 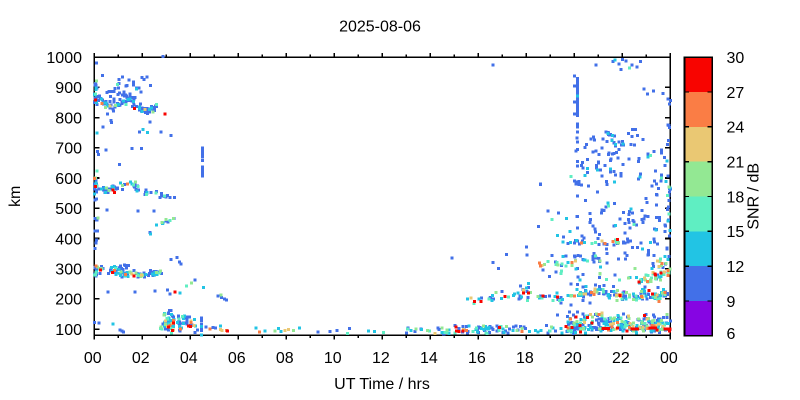 What do you see at coordinates (64, 58) in the screenshot?
I see `svg-text: 1000` at bounding box center [64, 58].